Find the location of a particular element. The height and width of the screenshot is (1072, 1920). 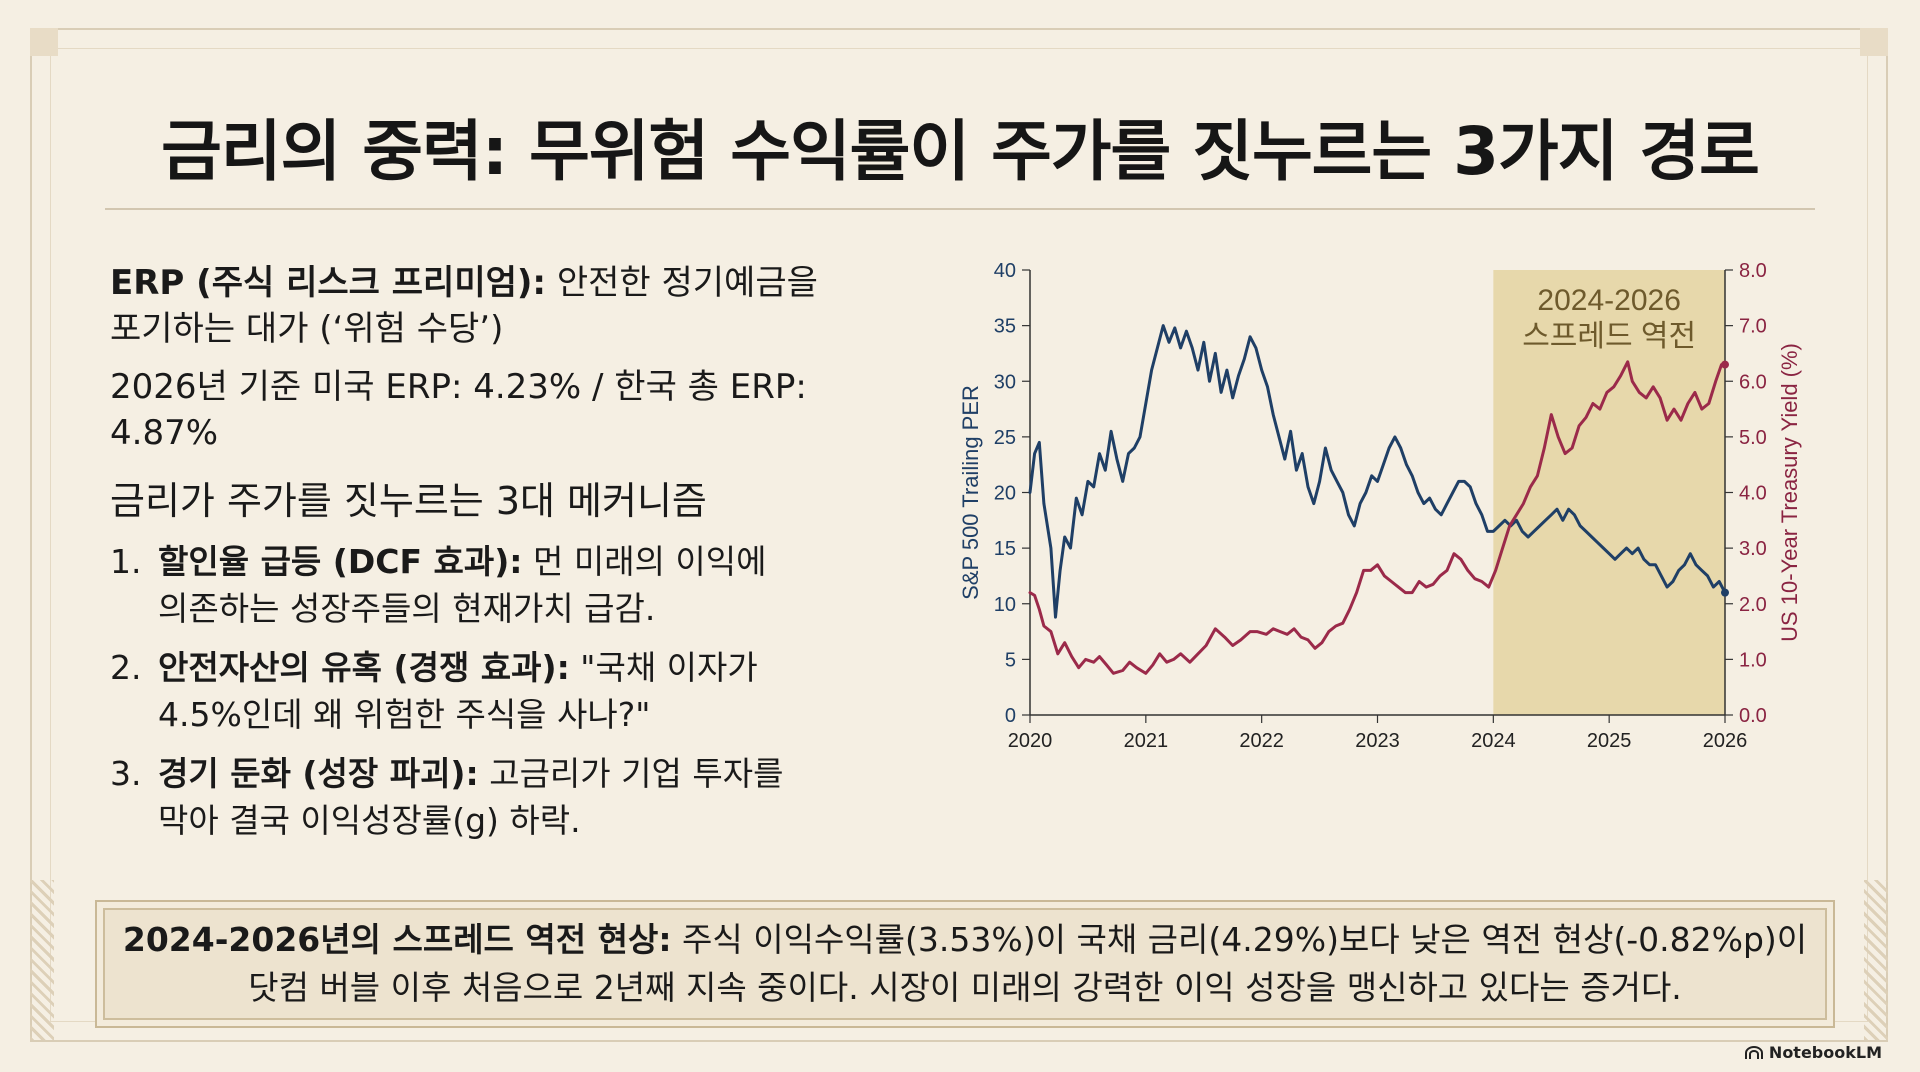

highlight-band is located at coordinates (1609, 492).